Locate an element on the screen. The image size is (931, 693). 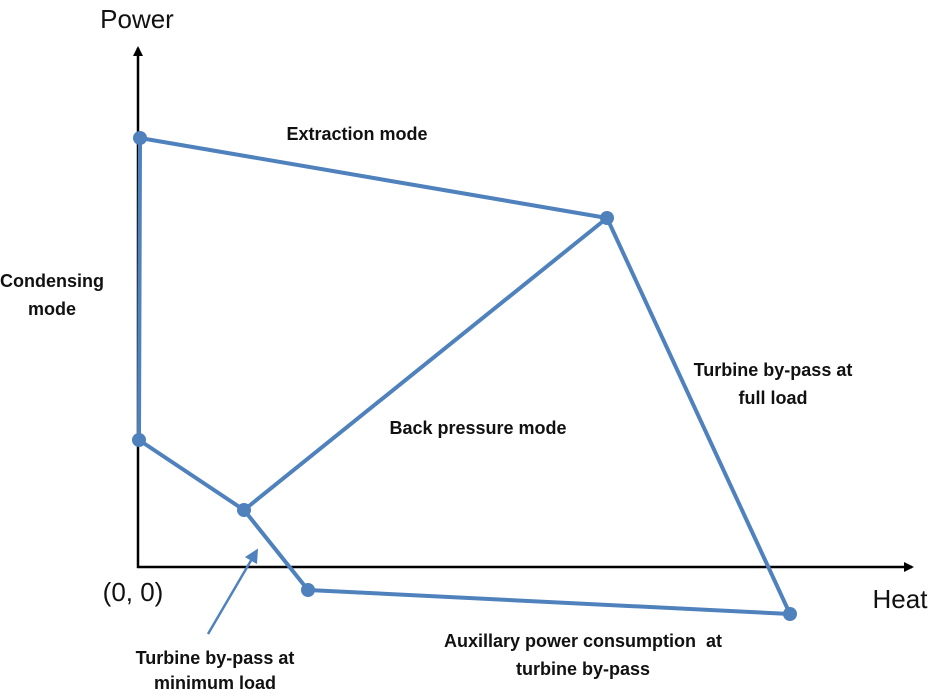
x-axis-label: Heat is located at coordinates (901, 599).